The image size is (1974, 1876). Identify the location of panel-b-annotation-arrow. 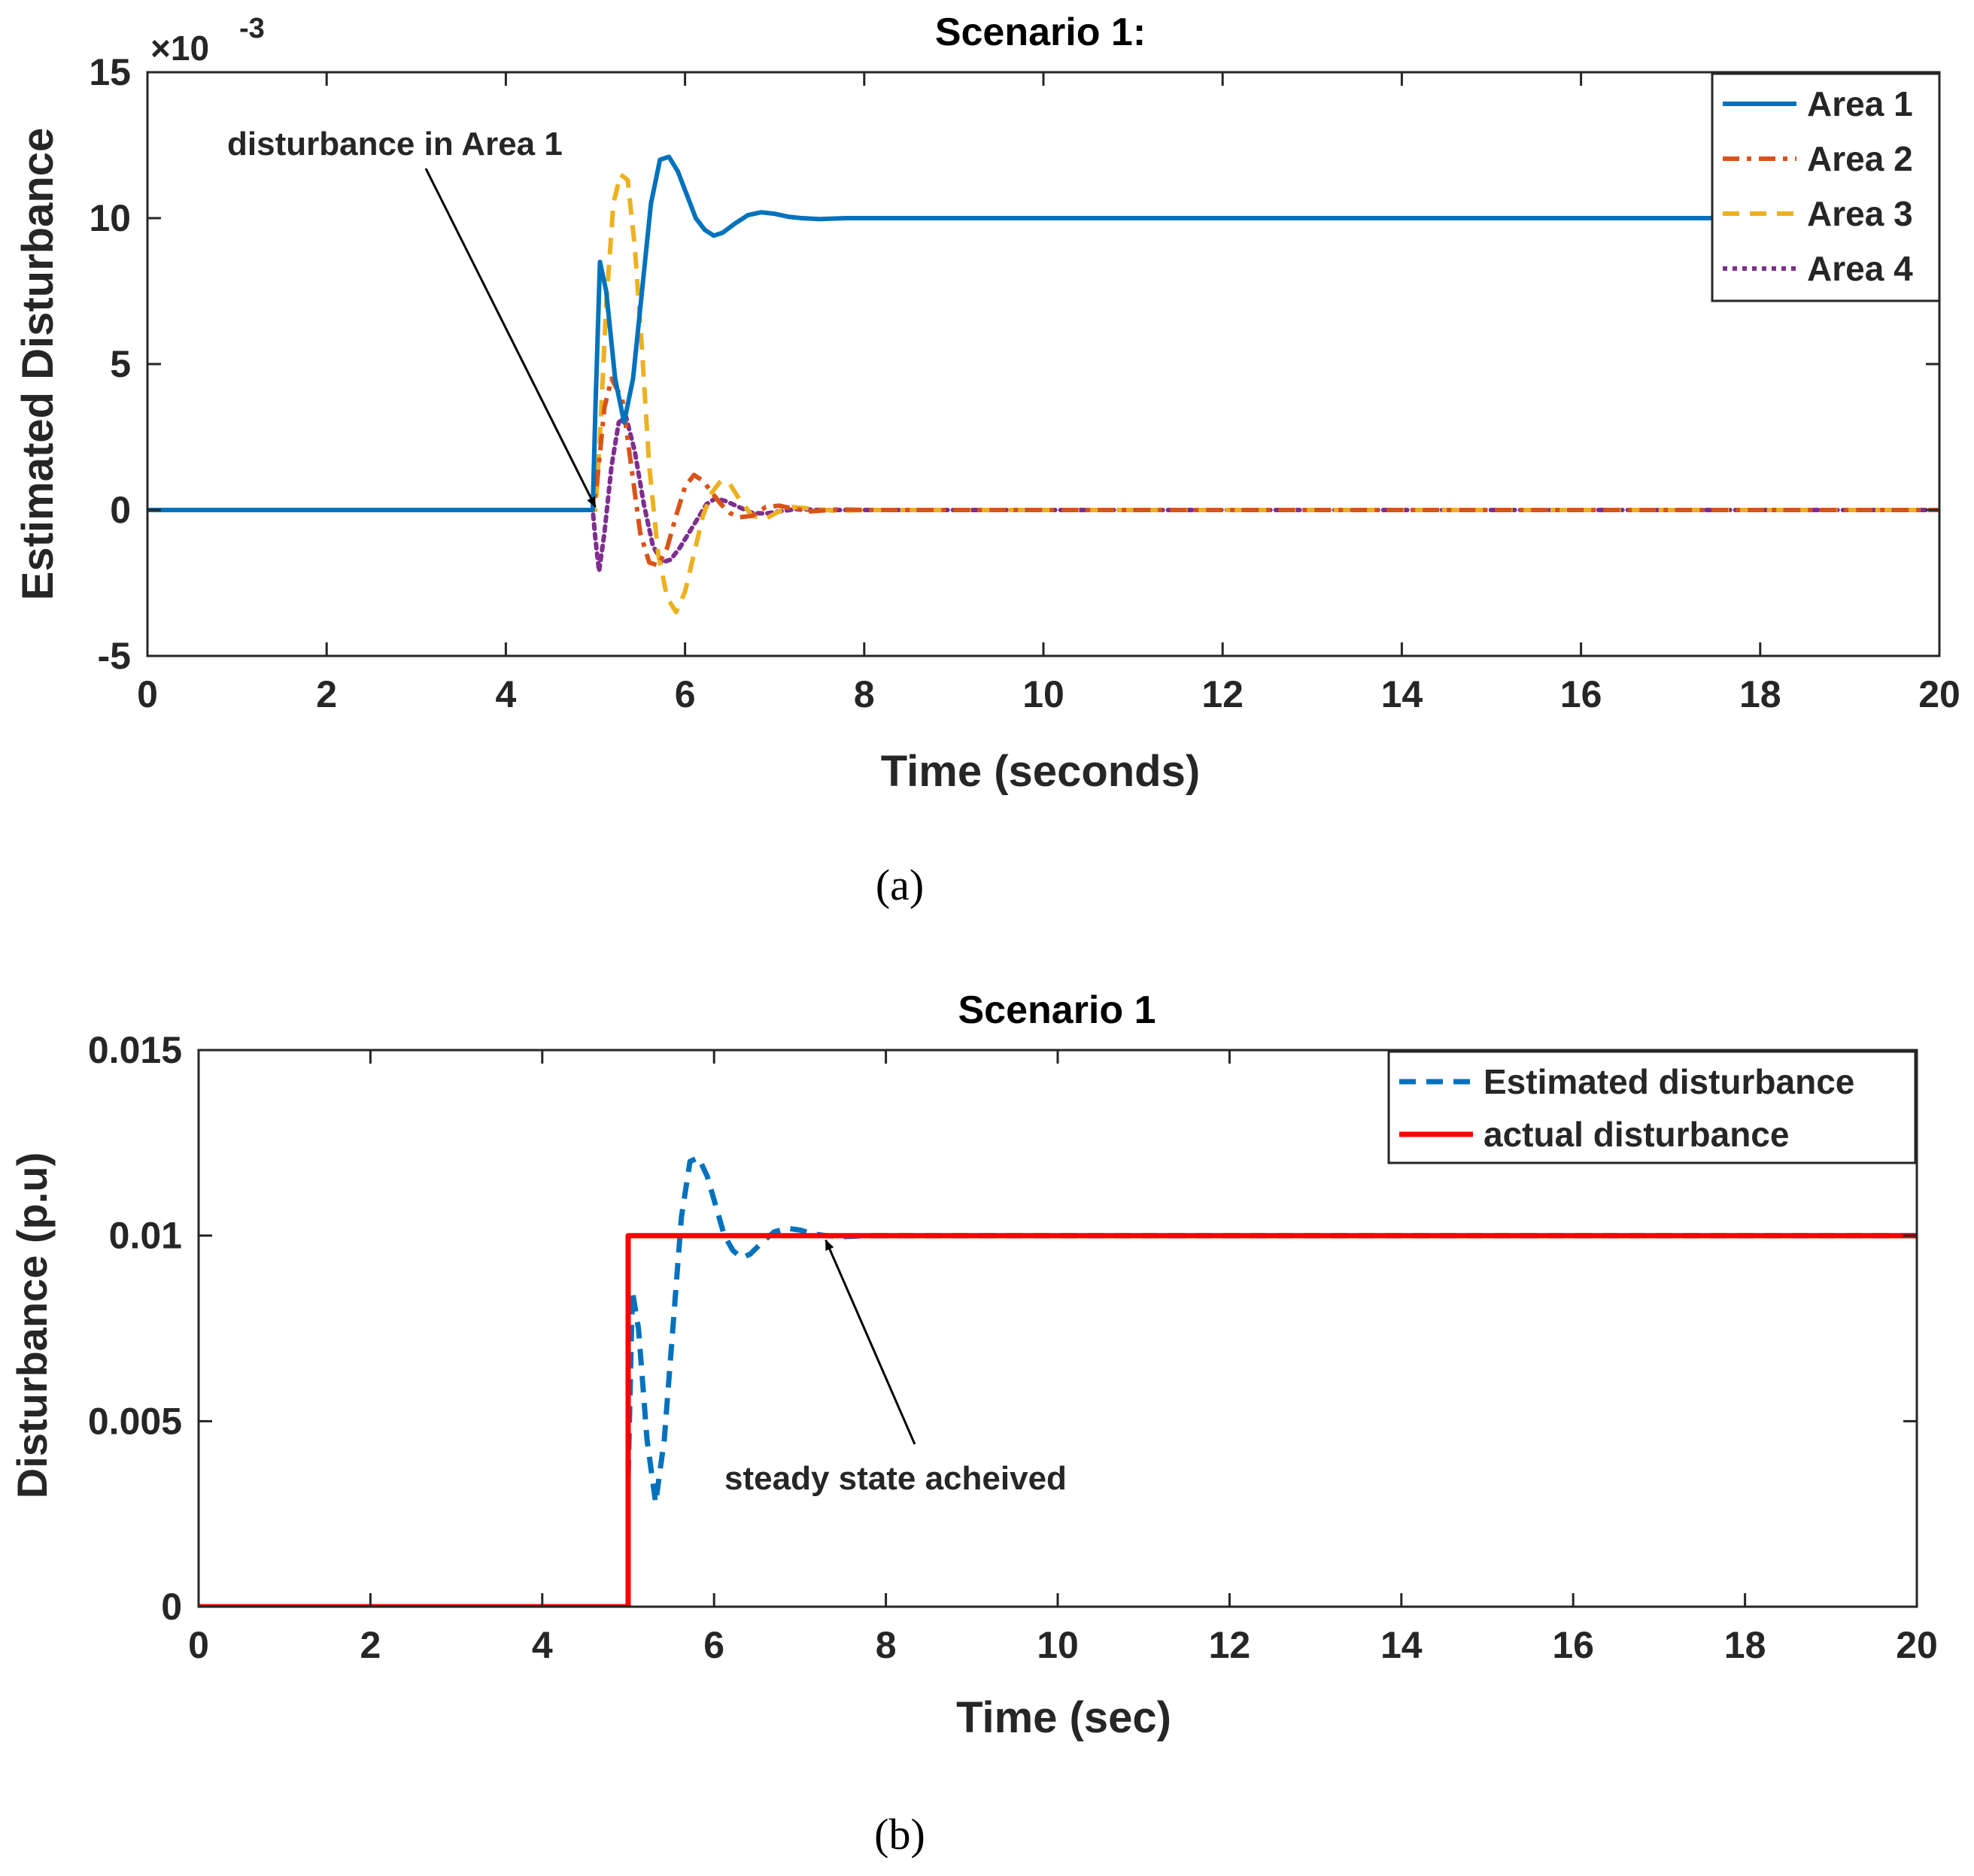
(871, 1342).